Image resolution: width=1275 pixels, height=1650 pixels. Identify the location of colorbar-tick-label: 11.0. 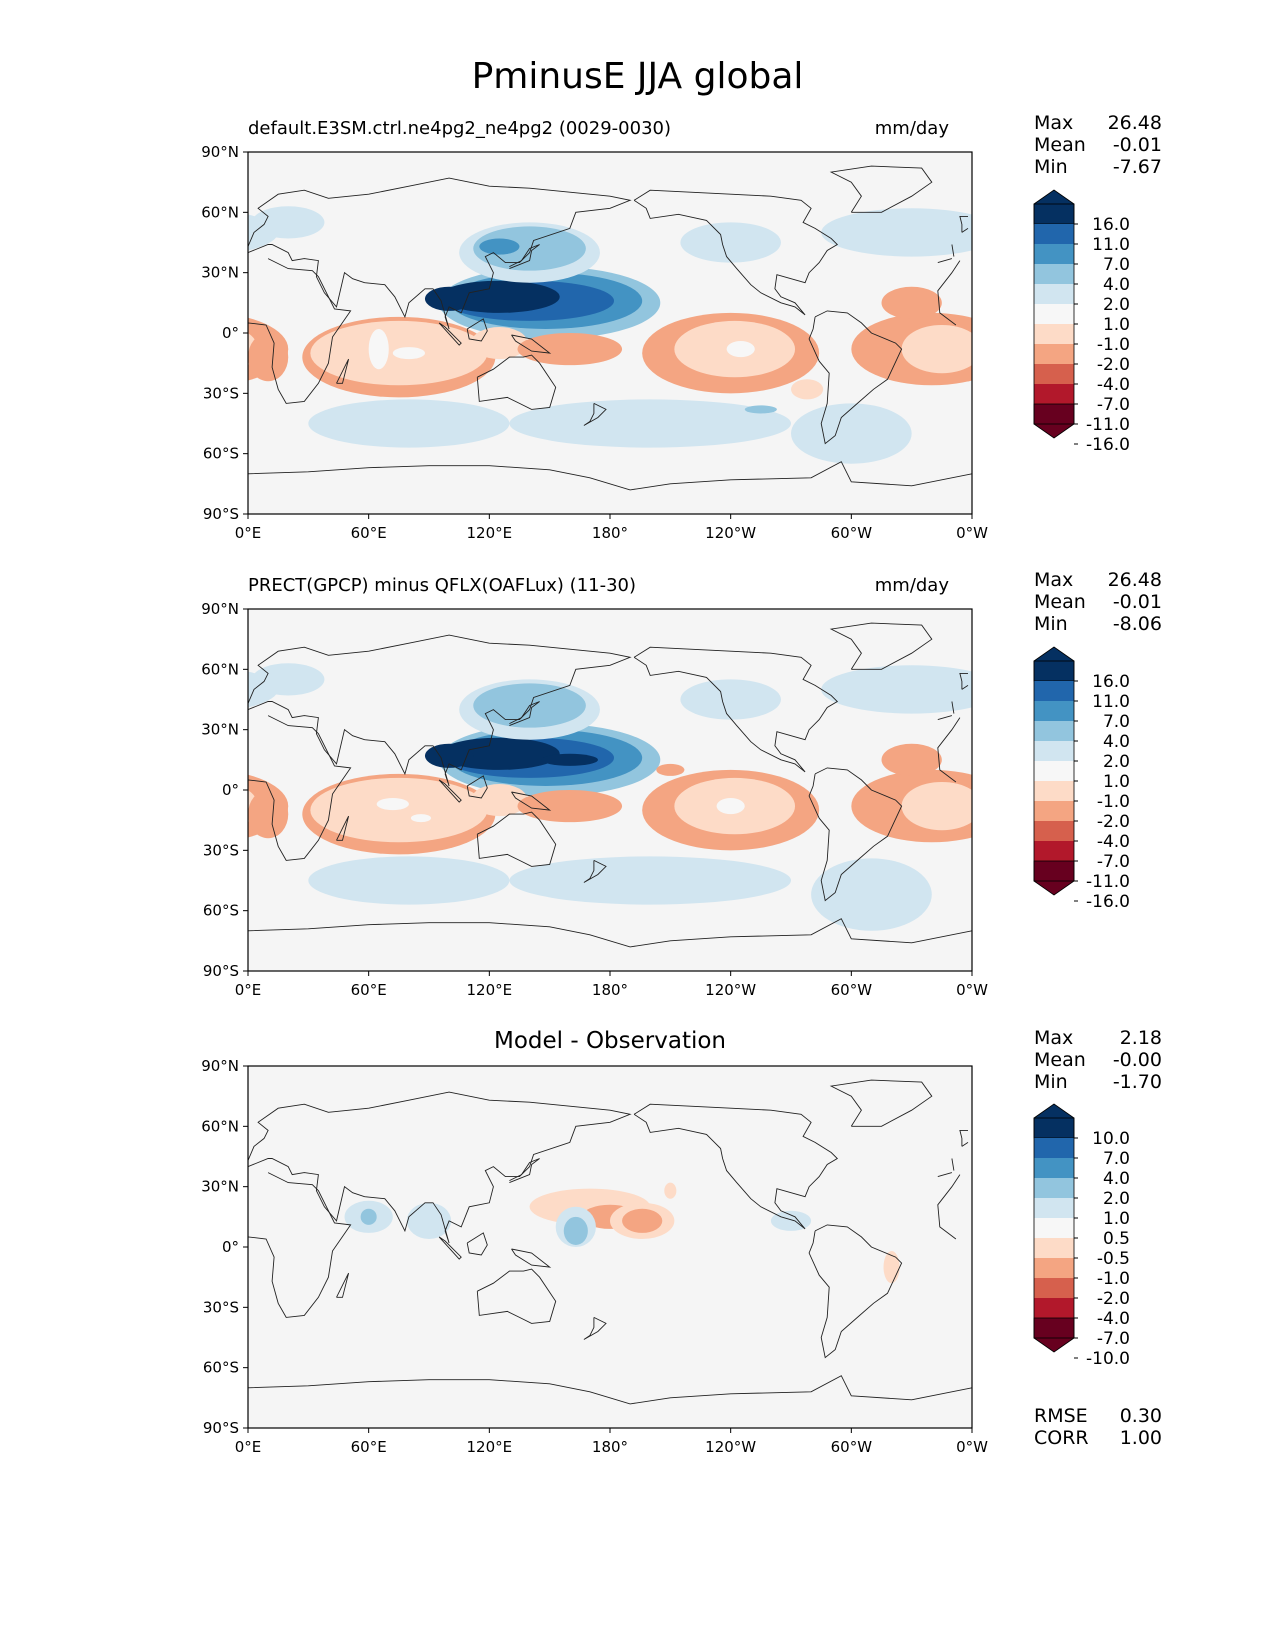
(1111, 245).